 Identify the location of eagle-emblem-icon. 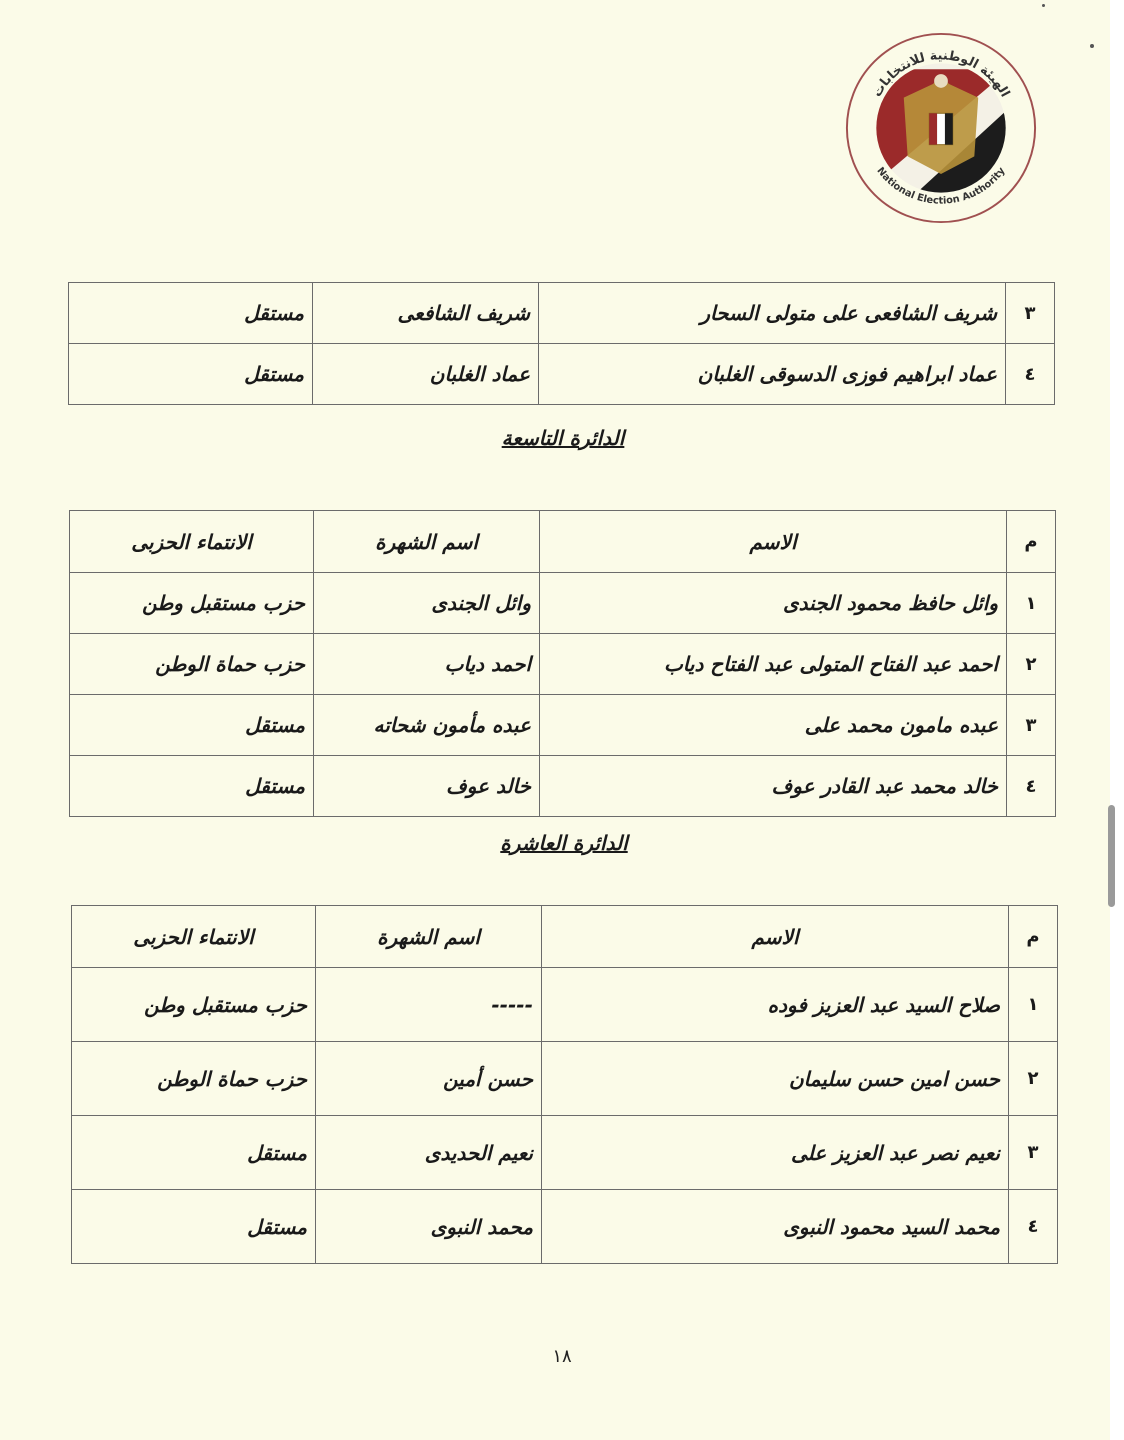
(941, 124).